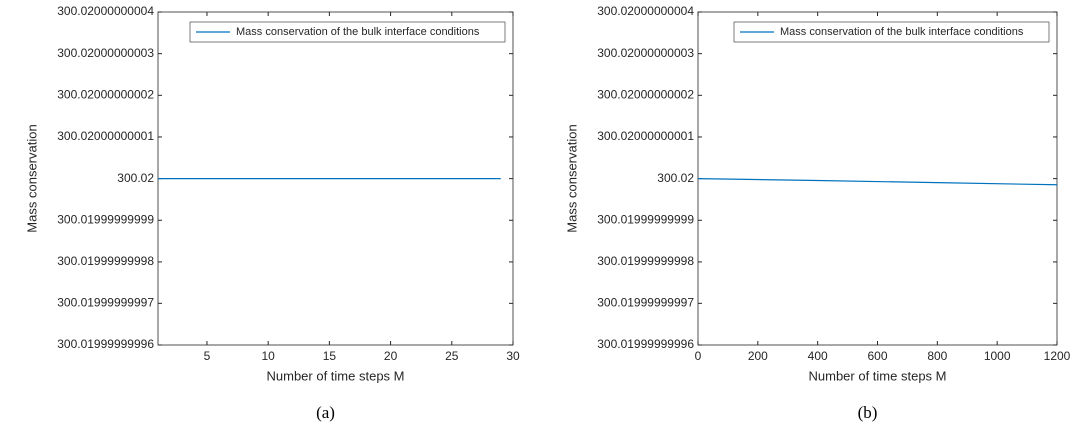 This screenshot has width=1082, height=442. I want to click on x-tick-label: 800, so click(937, 356).